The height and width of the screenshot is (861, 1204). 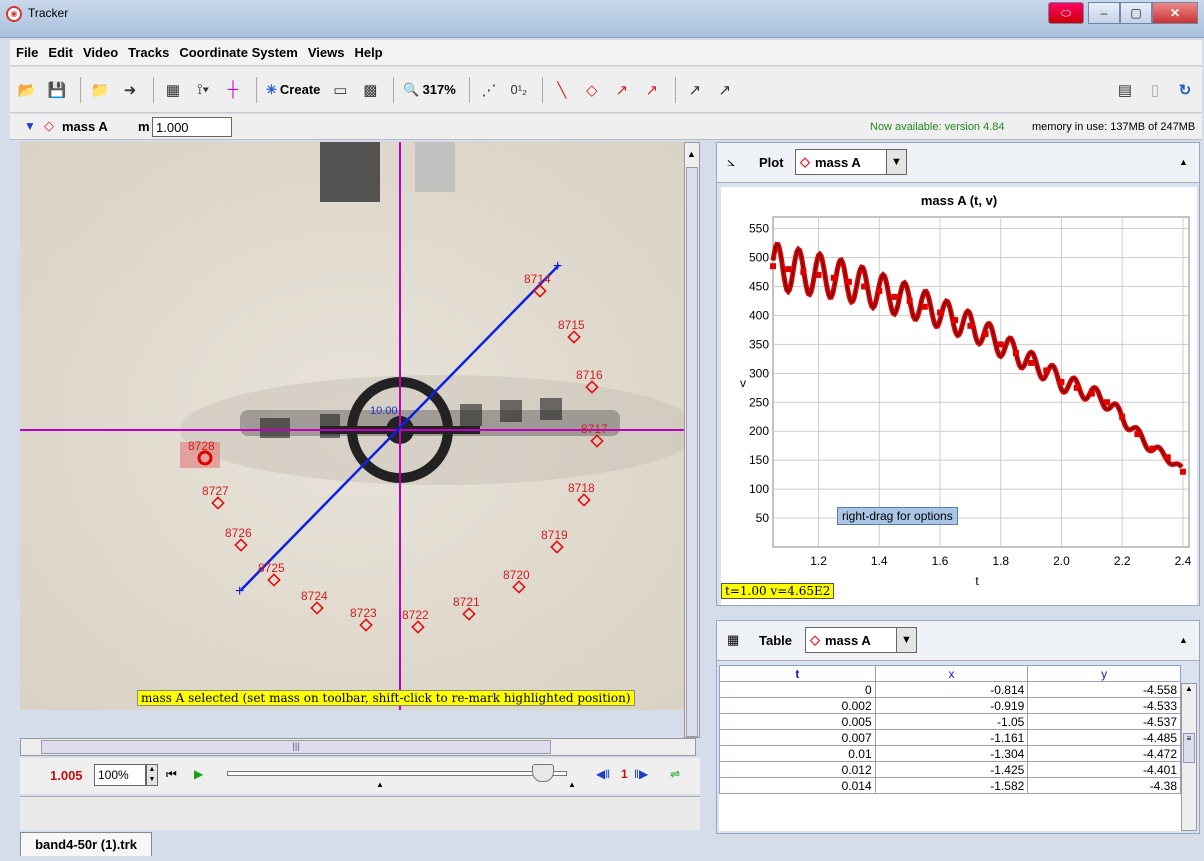 What do you see at coordinates (199, 774) in the screenshot?
I see `play-icon: ▶` at bounding box center [199, 774].